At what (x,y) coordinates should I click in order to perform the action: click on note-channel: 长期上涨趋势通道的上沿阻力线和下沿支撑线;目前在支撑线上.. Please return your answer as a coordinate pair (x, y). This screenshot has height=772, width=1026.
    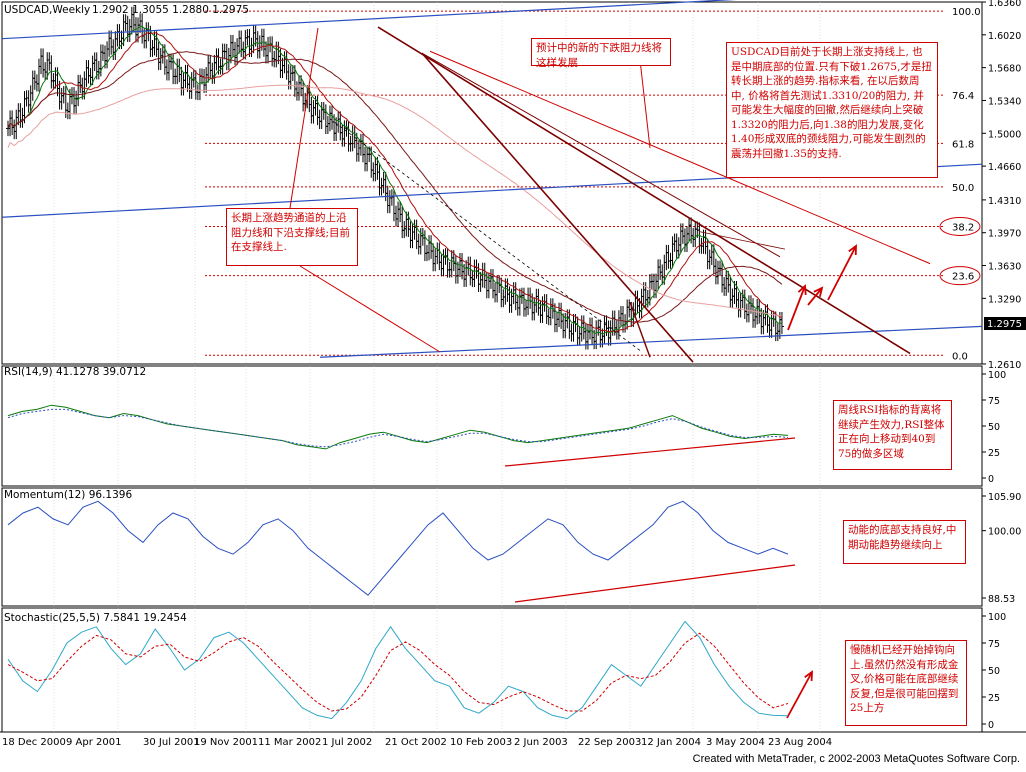
    Looking at the image, I should click on (292, 237).